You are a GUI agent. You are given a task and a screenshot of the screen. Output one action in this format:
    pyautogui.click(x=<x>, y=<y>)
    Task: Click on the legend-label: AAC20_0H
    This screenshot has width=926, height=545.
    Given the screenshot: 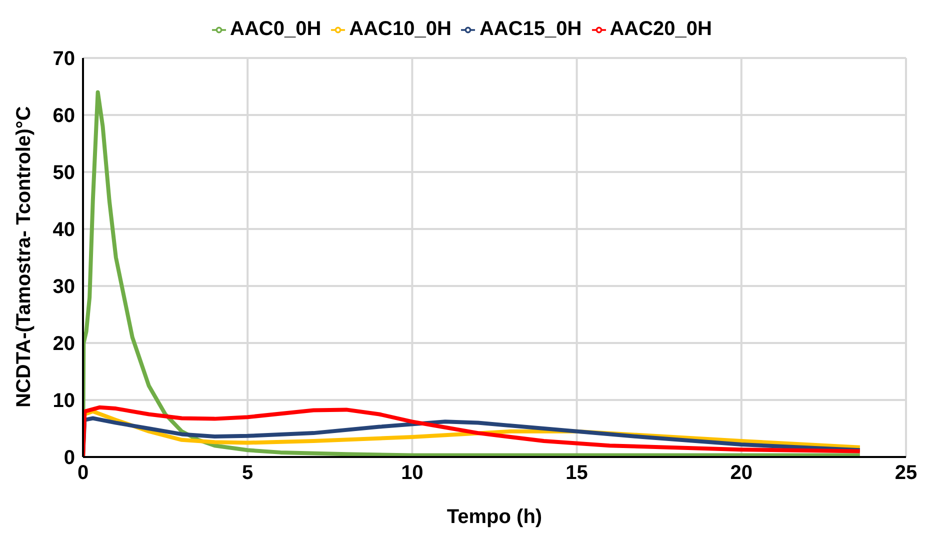 What is the action you would take?
    pyautogui.click(x=661, y=29)
    